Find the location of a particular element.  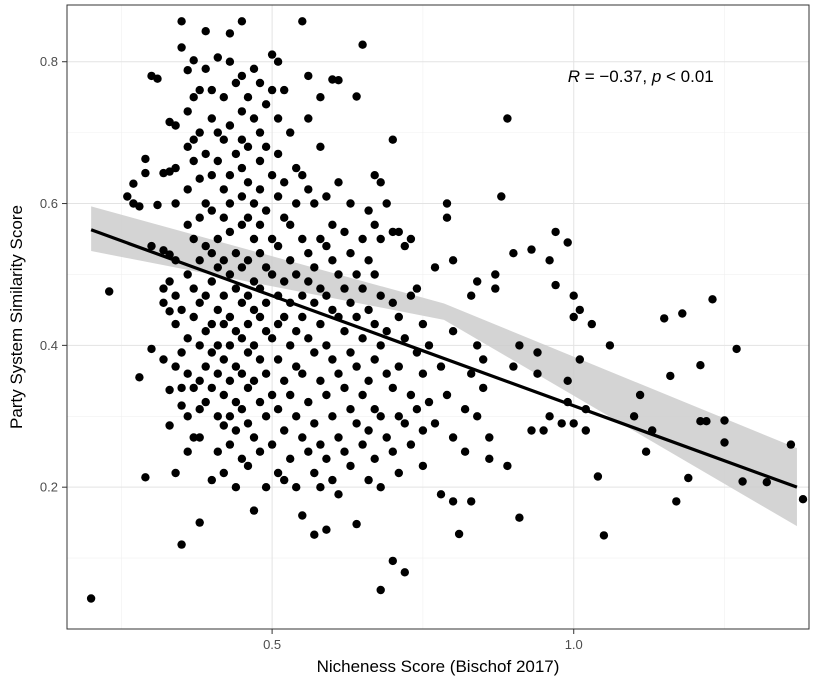

y-tick-label: 0.8 is located at coordinates (49, 61).